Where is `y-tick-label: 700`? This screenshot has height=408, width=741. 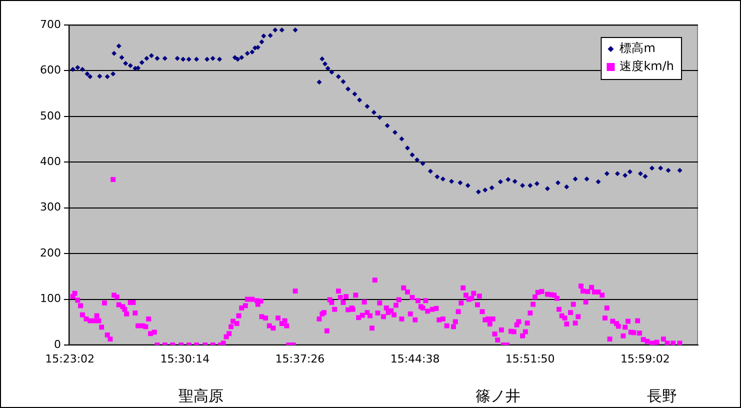
y-tick-label: 700 is located at coordinates (50, 24).